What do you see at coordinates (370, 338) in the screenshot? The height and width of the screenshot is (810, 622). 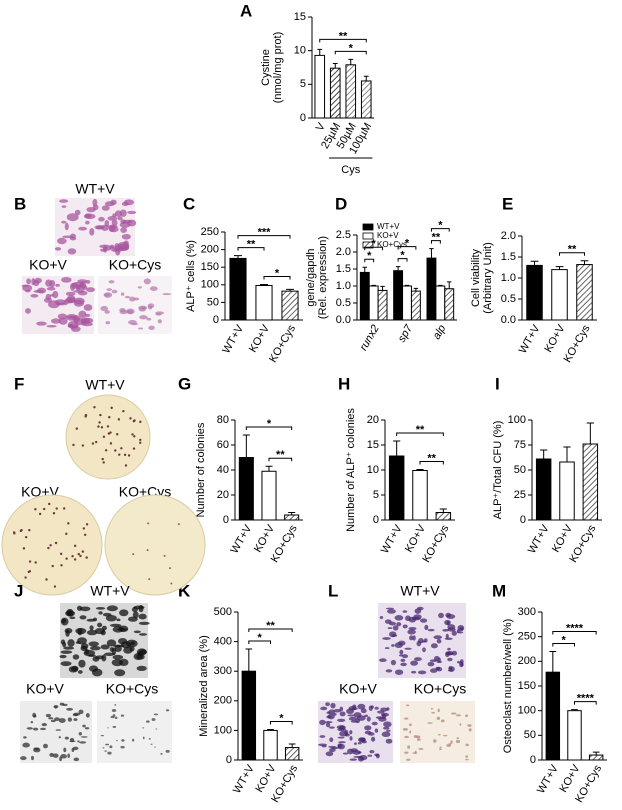 I see `x-tick-label: runx2` at bounding box center [370, 338].